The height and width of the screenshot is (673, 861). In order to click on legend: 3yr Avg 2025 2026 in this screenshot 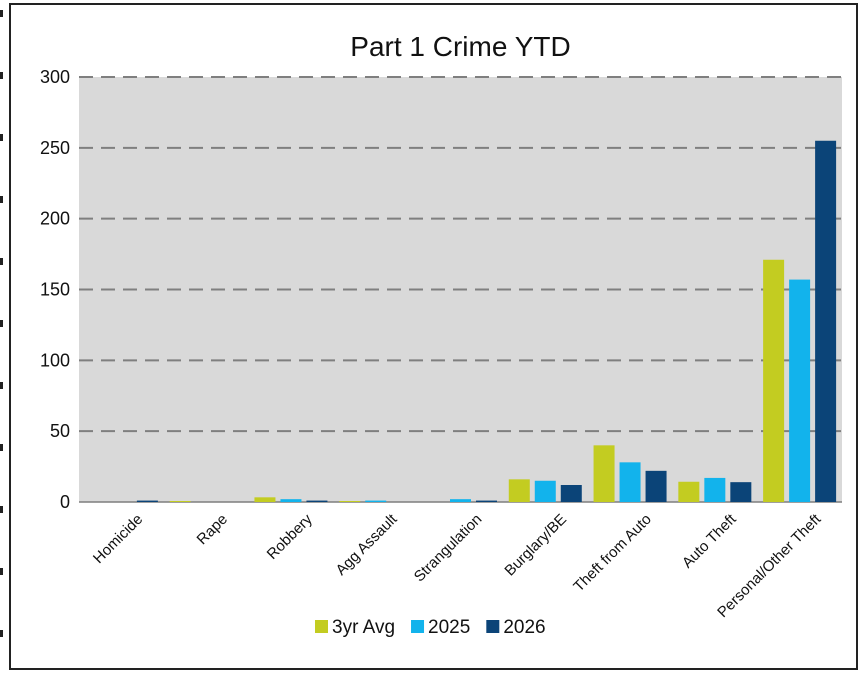, I will do `click(430, 627)`.